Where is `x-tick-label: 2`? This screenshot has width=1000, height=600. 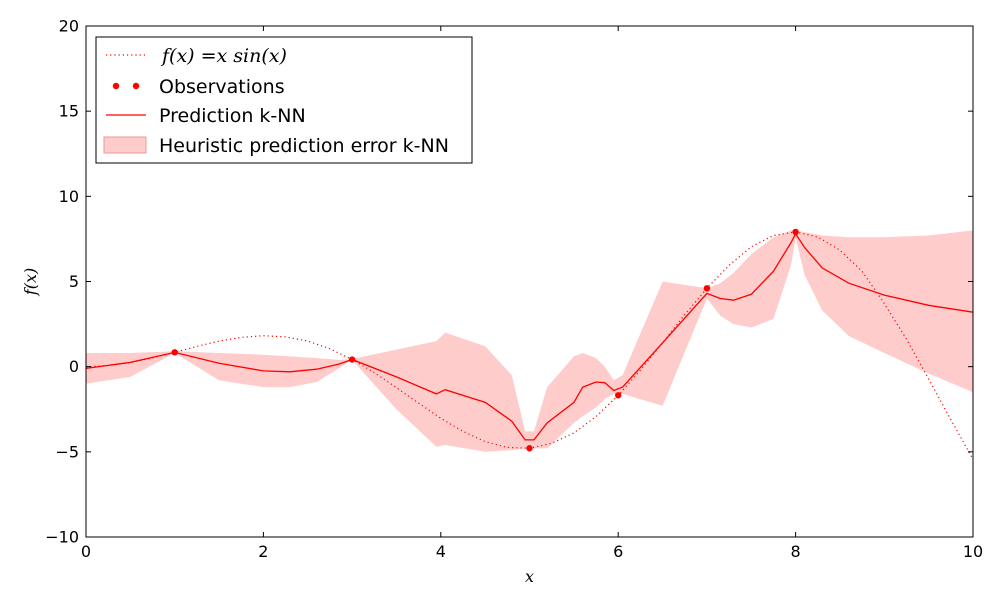 x-tick-label: 2 is located at coordinates (263, 551).